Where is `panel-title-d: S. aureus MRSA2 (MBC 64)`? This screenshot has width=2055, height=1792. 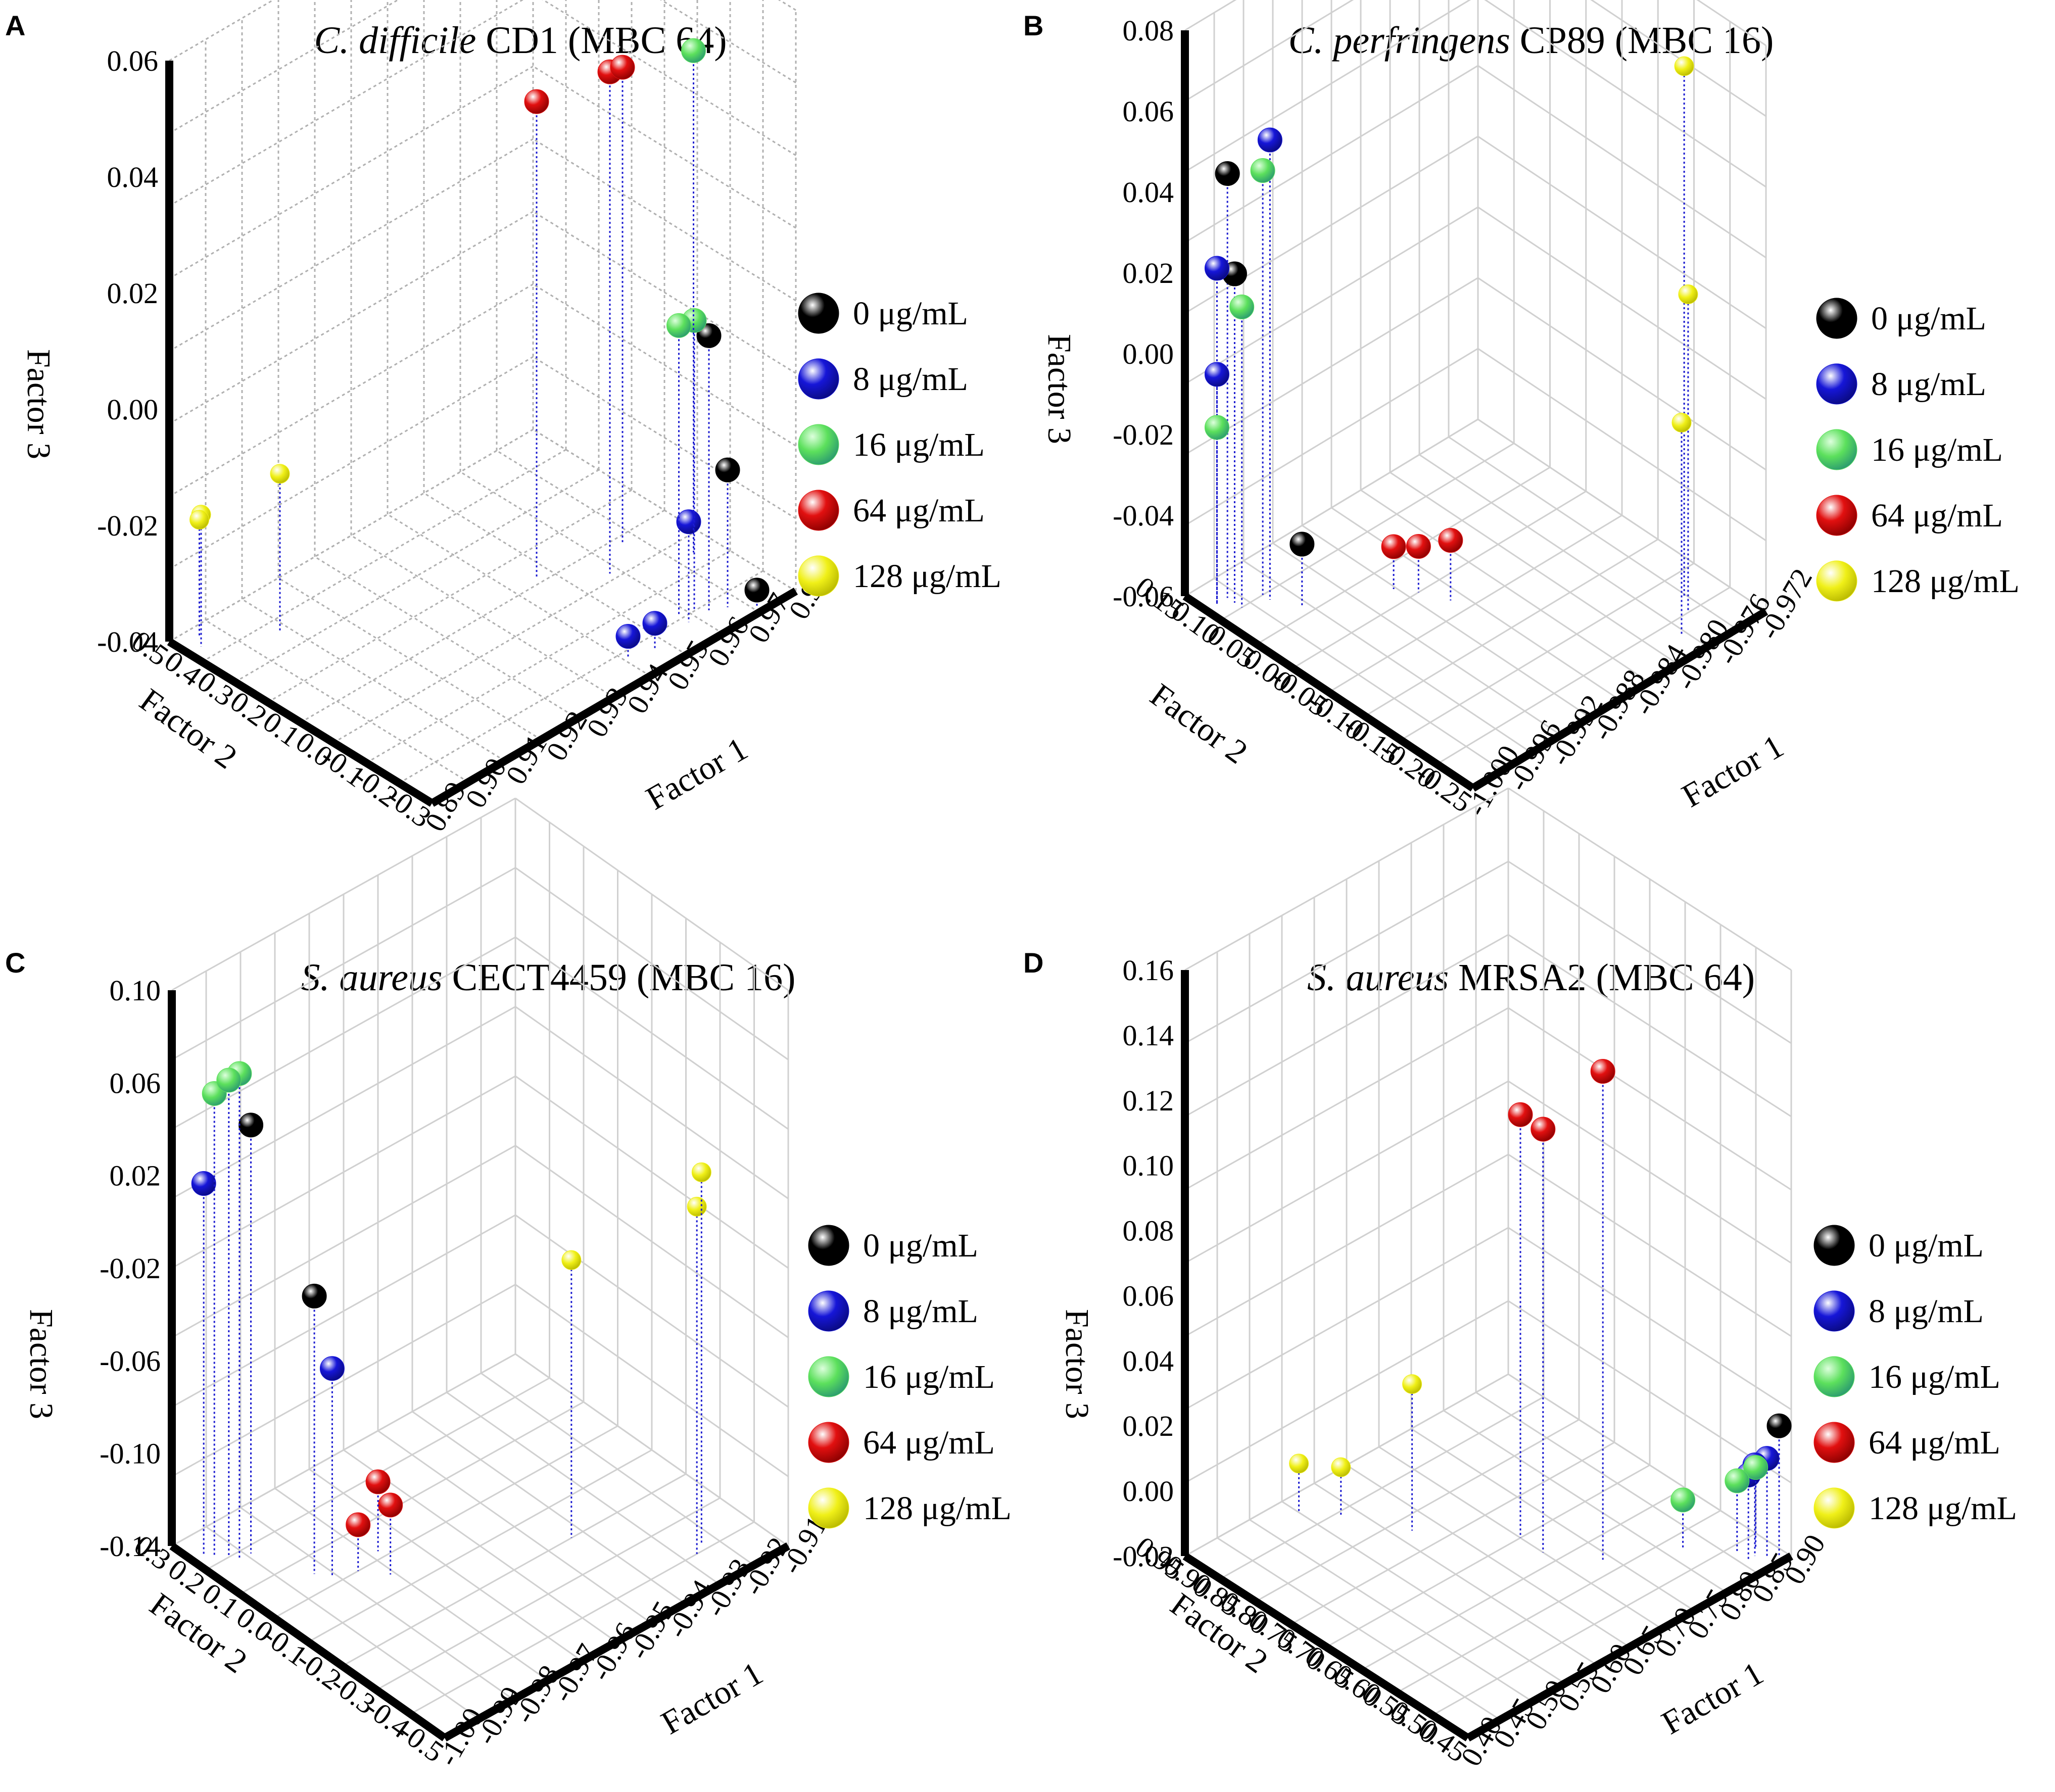
panel-title-d: S. aureus MRSA2 (MBC 64) is located at coordinates (1531, 978).